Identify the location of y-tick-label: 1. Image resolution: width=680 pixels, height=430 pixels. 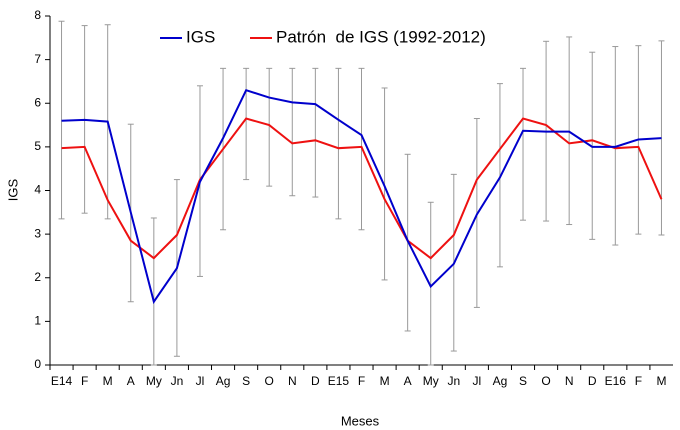
(37, 321).